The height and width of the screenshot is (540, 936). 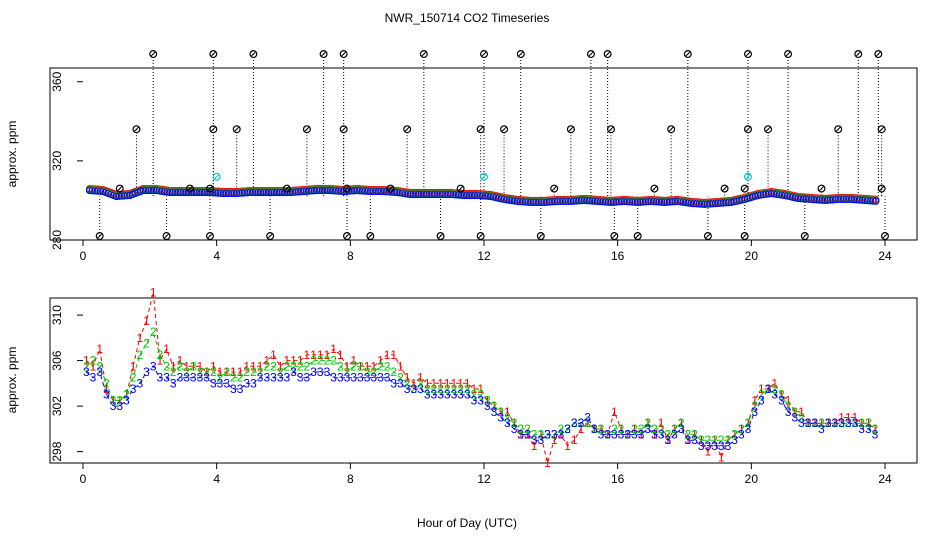 What do you see at coordinates (482, 196) in the screenshot?
I see `top-series-points` at bounding box center [482, 196].